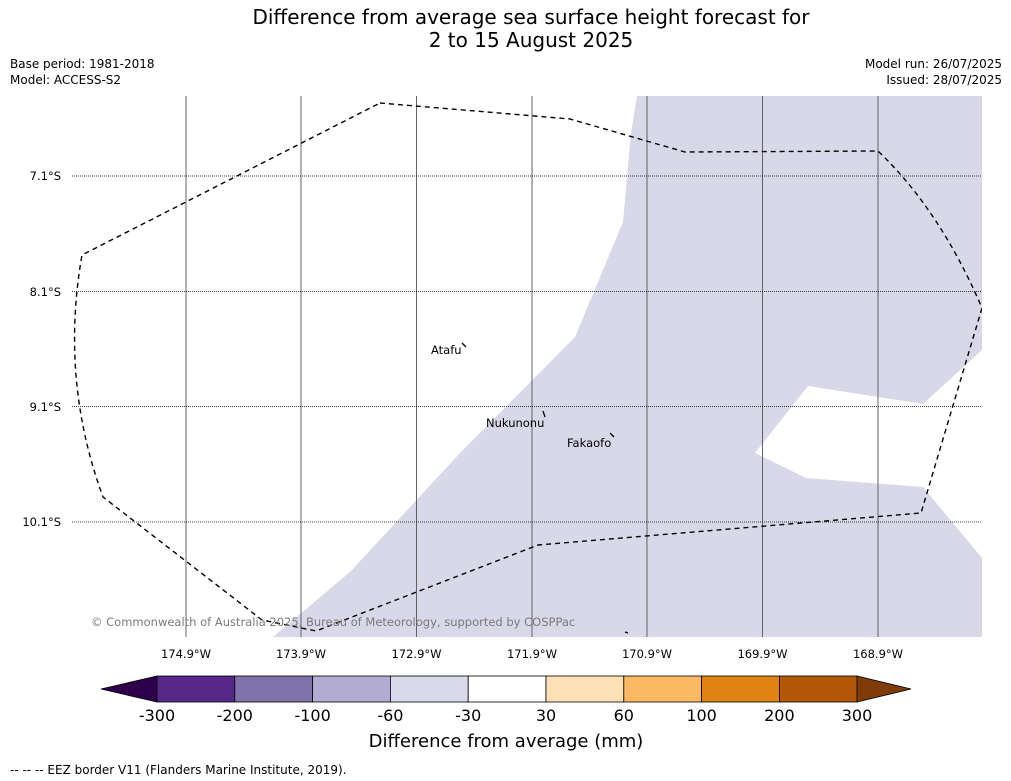  I want to click on colorbar-tick-60: 60, so click(624, 715).